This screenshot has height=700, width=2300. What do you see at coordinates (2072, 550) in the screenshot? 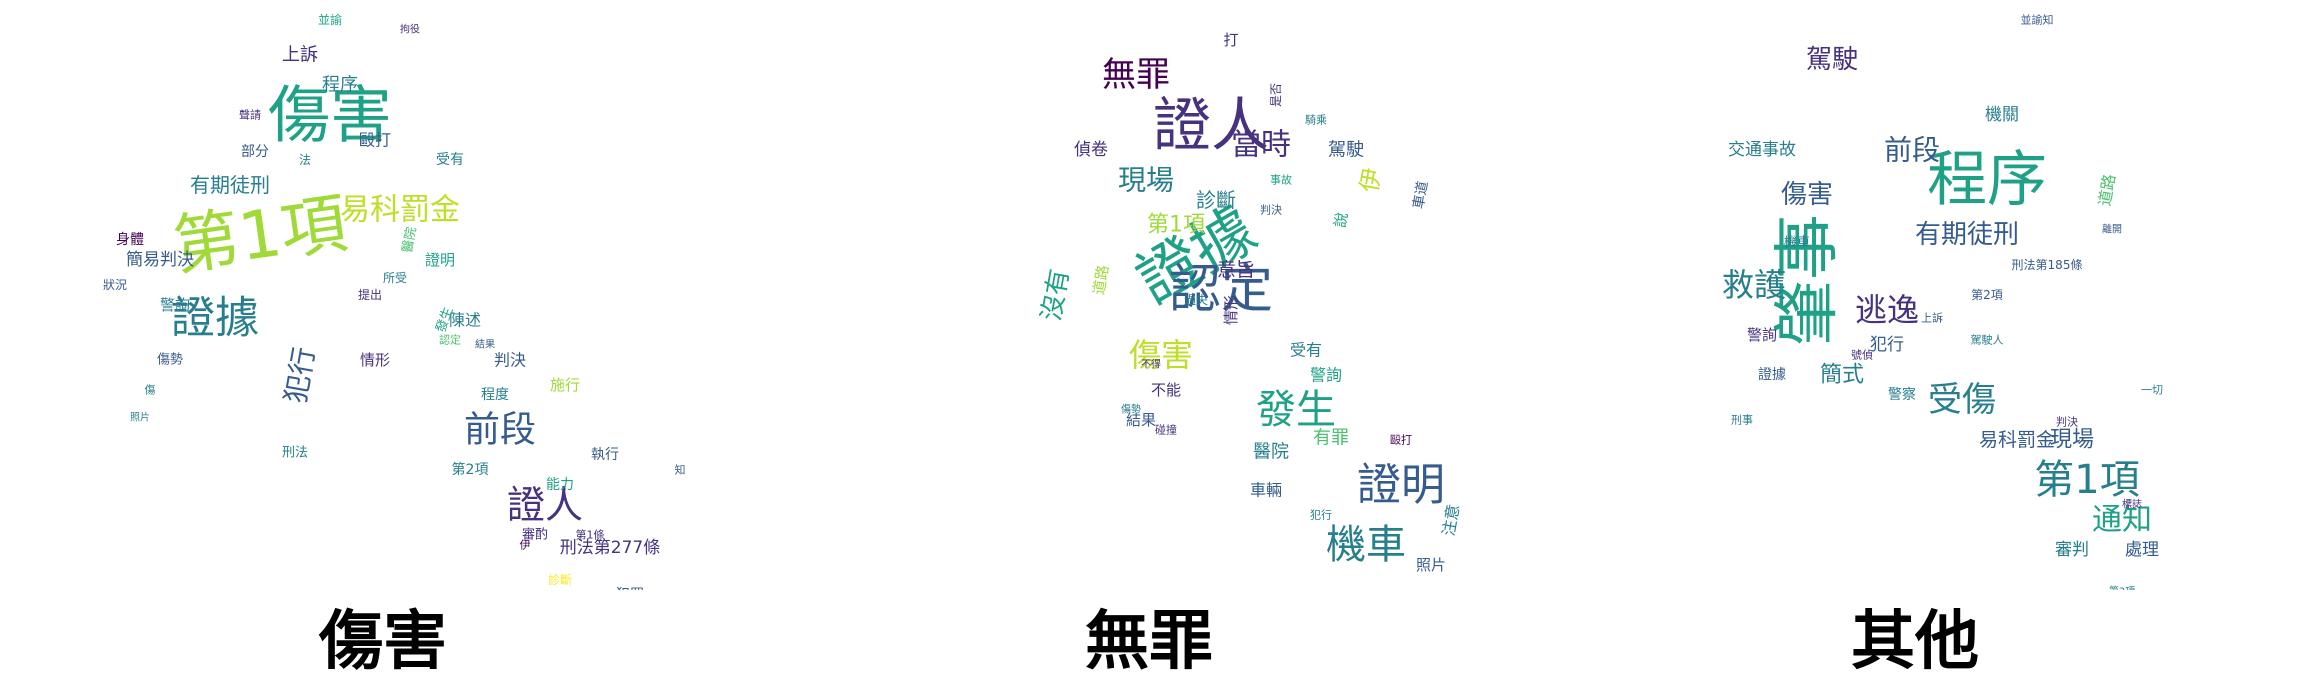
I see `cloud-word: 審判` at bounding box center [2072, 550].